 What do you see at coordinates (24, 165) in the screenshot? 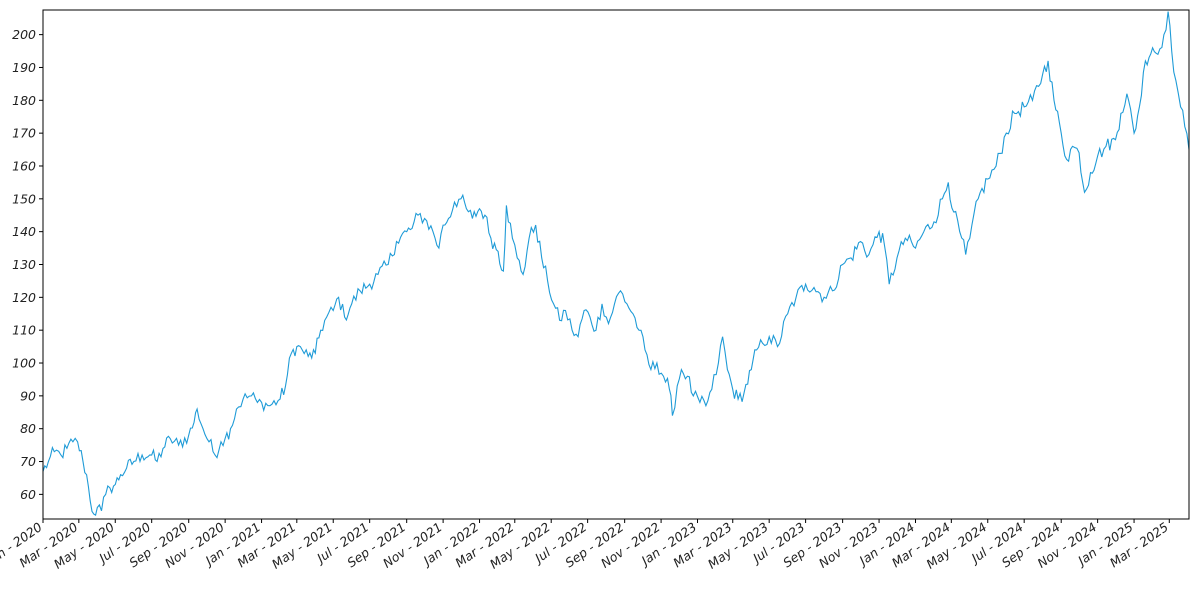
I see `y-tick-label: 160` at bounding box center [24, 165].